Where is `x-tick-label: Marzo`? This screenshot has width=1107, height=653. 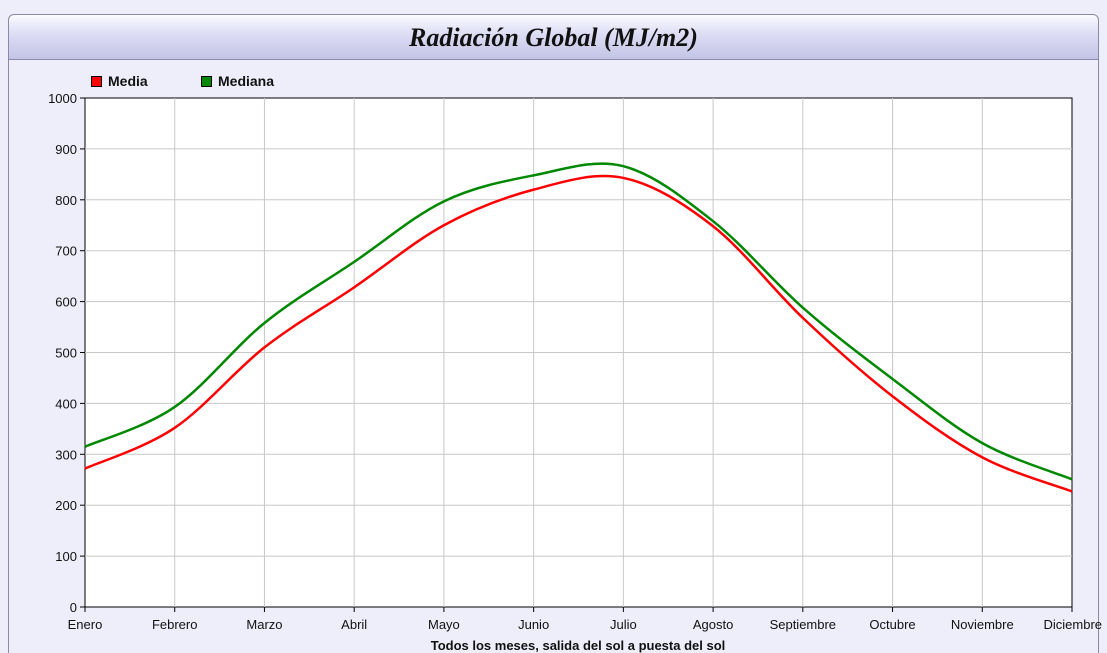 x-tick-label: Marzo is located at coordinates (264, 624).